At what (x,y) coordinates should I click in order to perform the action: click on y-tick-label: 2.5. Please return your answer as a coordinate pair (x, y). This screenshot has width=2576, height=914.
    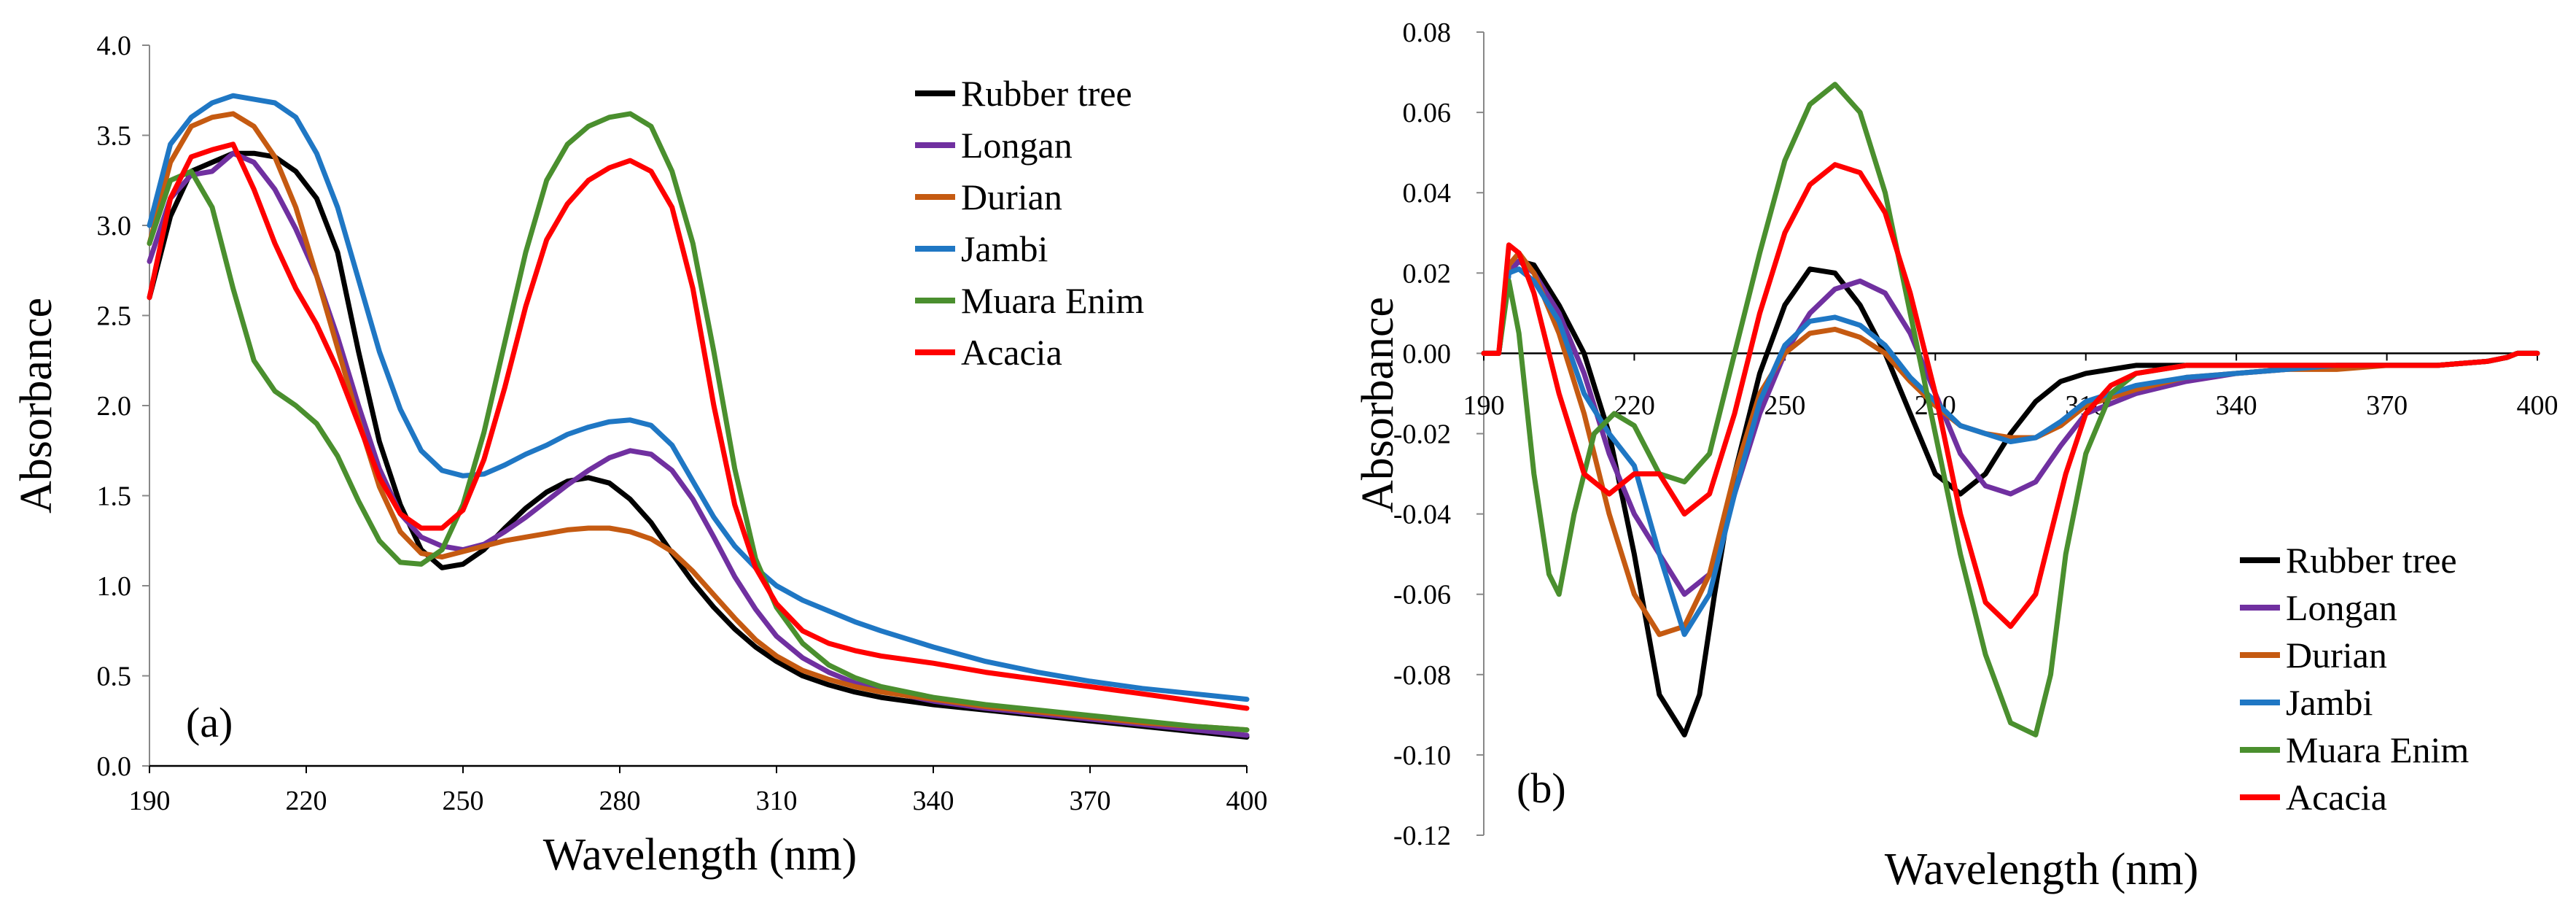
    Looking at the image, I should click on (114, 316).